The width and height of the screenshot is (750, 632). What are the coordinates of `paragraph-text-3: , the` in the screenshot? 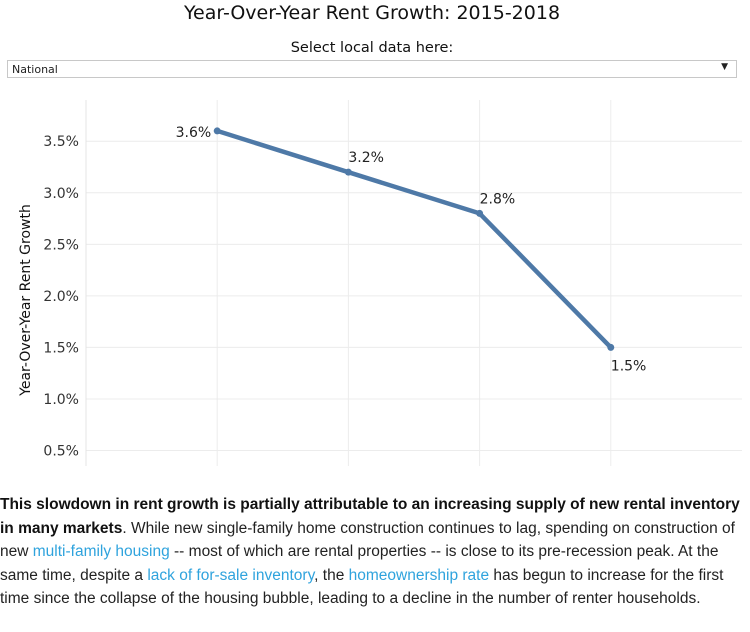 It's located at (331, 575).